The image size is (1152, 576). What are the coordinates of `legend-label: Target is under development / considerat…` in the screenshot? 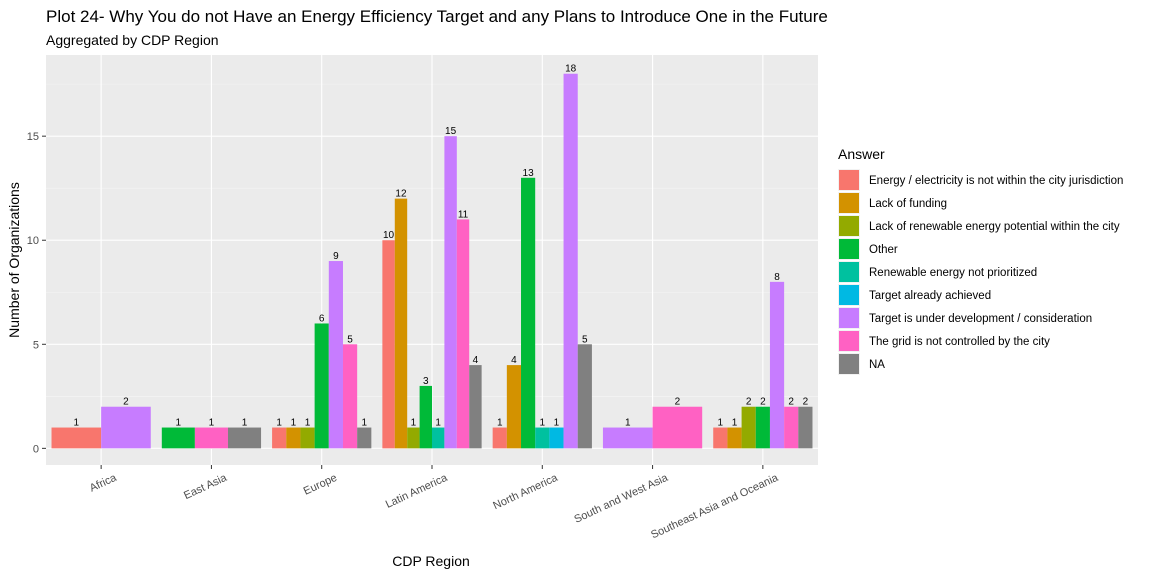 It's located at (980, 319).